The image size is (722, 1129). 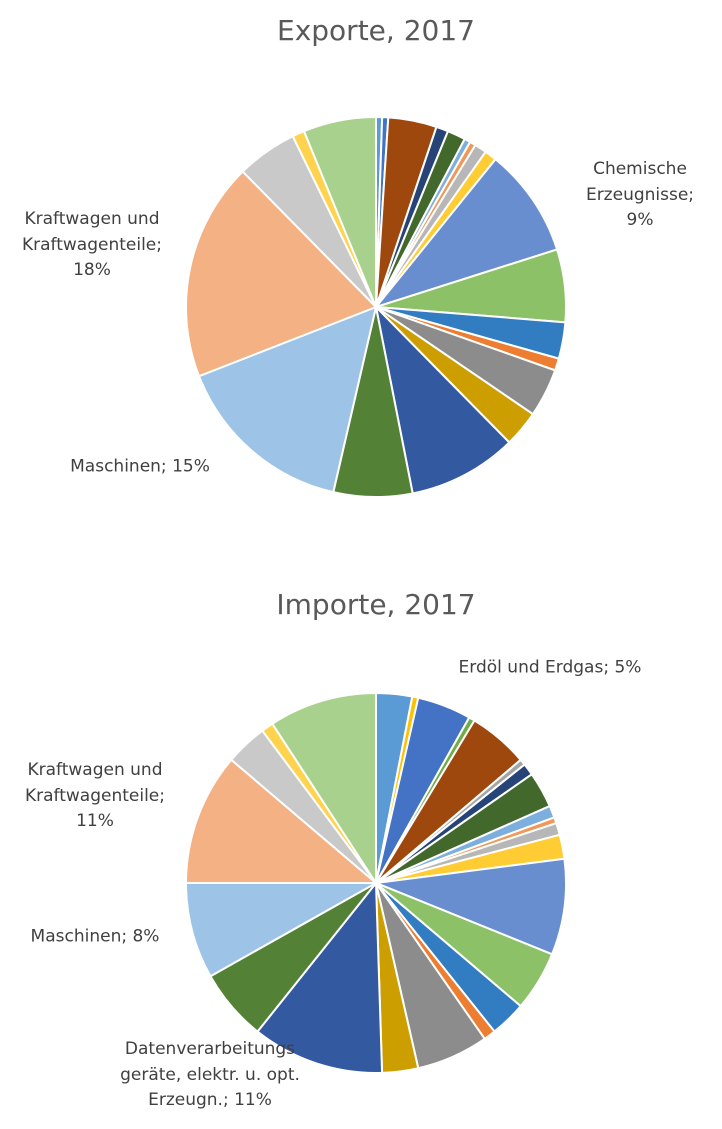 What do you see at coordinates (91, 244) in the screenshot?
I see `data-label: Kraftwagen und Kraftwagenteile; 18%` at bounding box center [91, 244].